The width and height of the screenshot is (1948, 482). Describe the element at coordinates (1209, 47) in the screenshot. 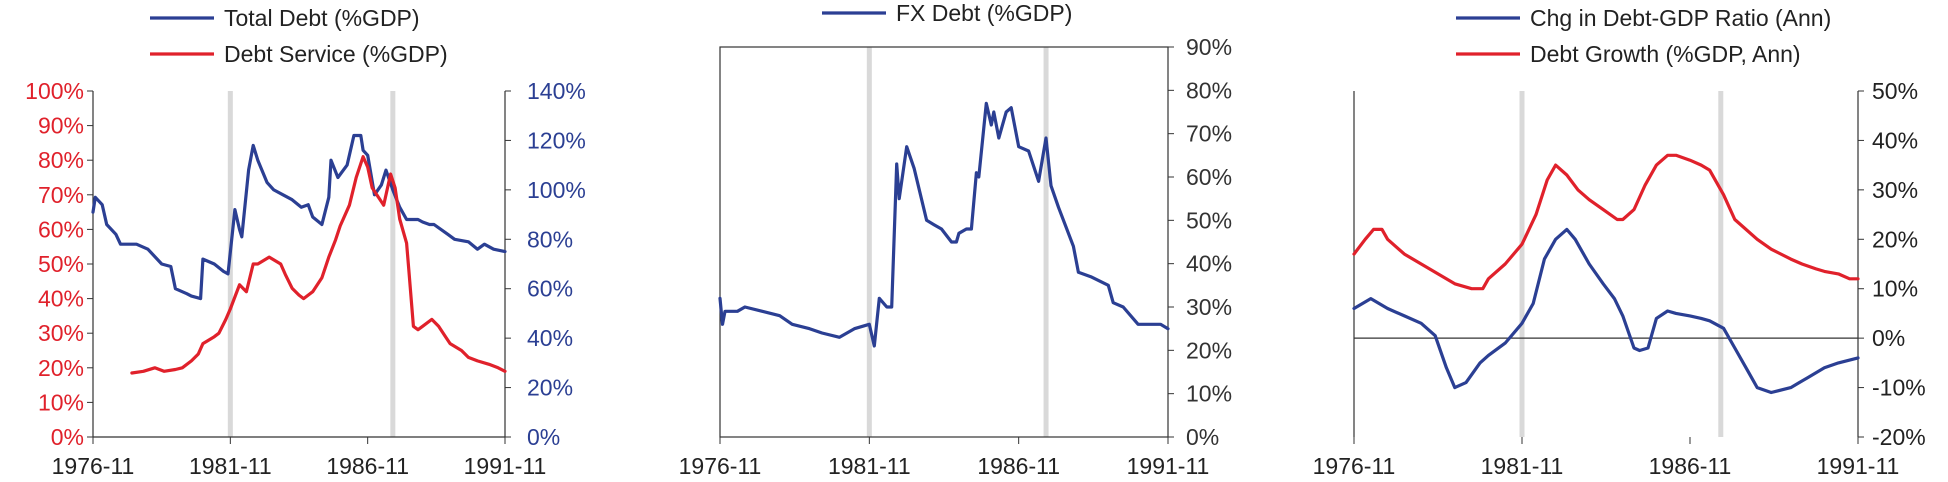

I see `right-tick-label: 90%` at that location.